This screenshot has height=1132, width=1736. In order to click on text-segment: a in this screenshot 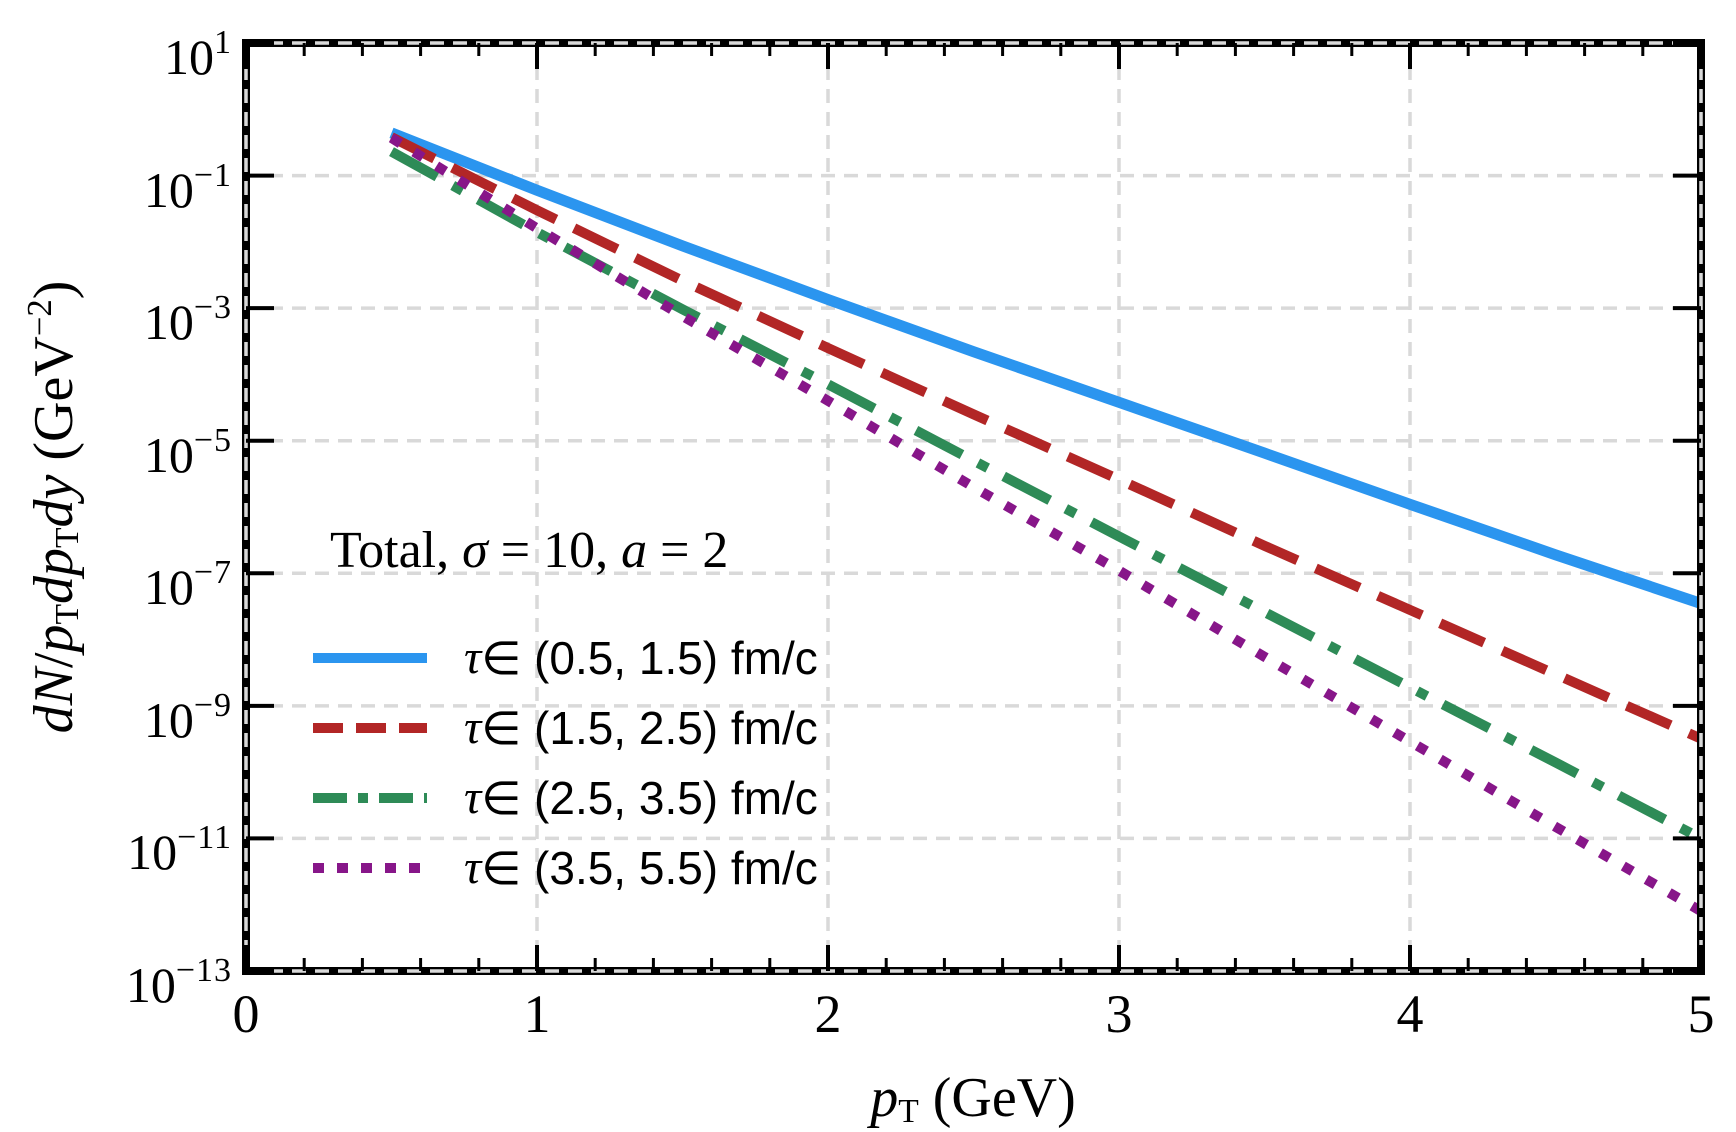, I will do `click(634, 550)`.